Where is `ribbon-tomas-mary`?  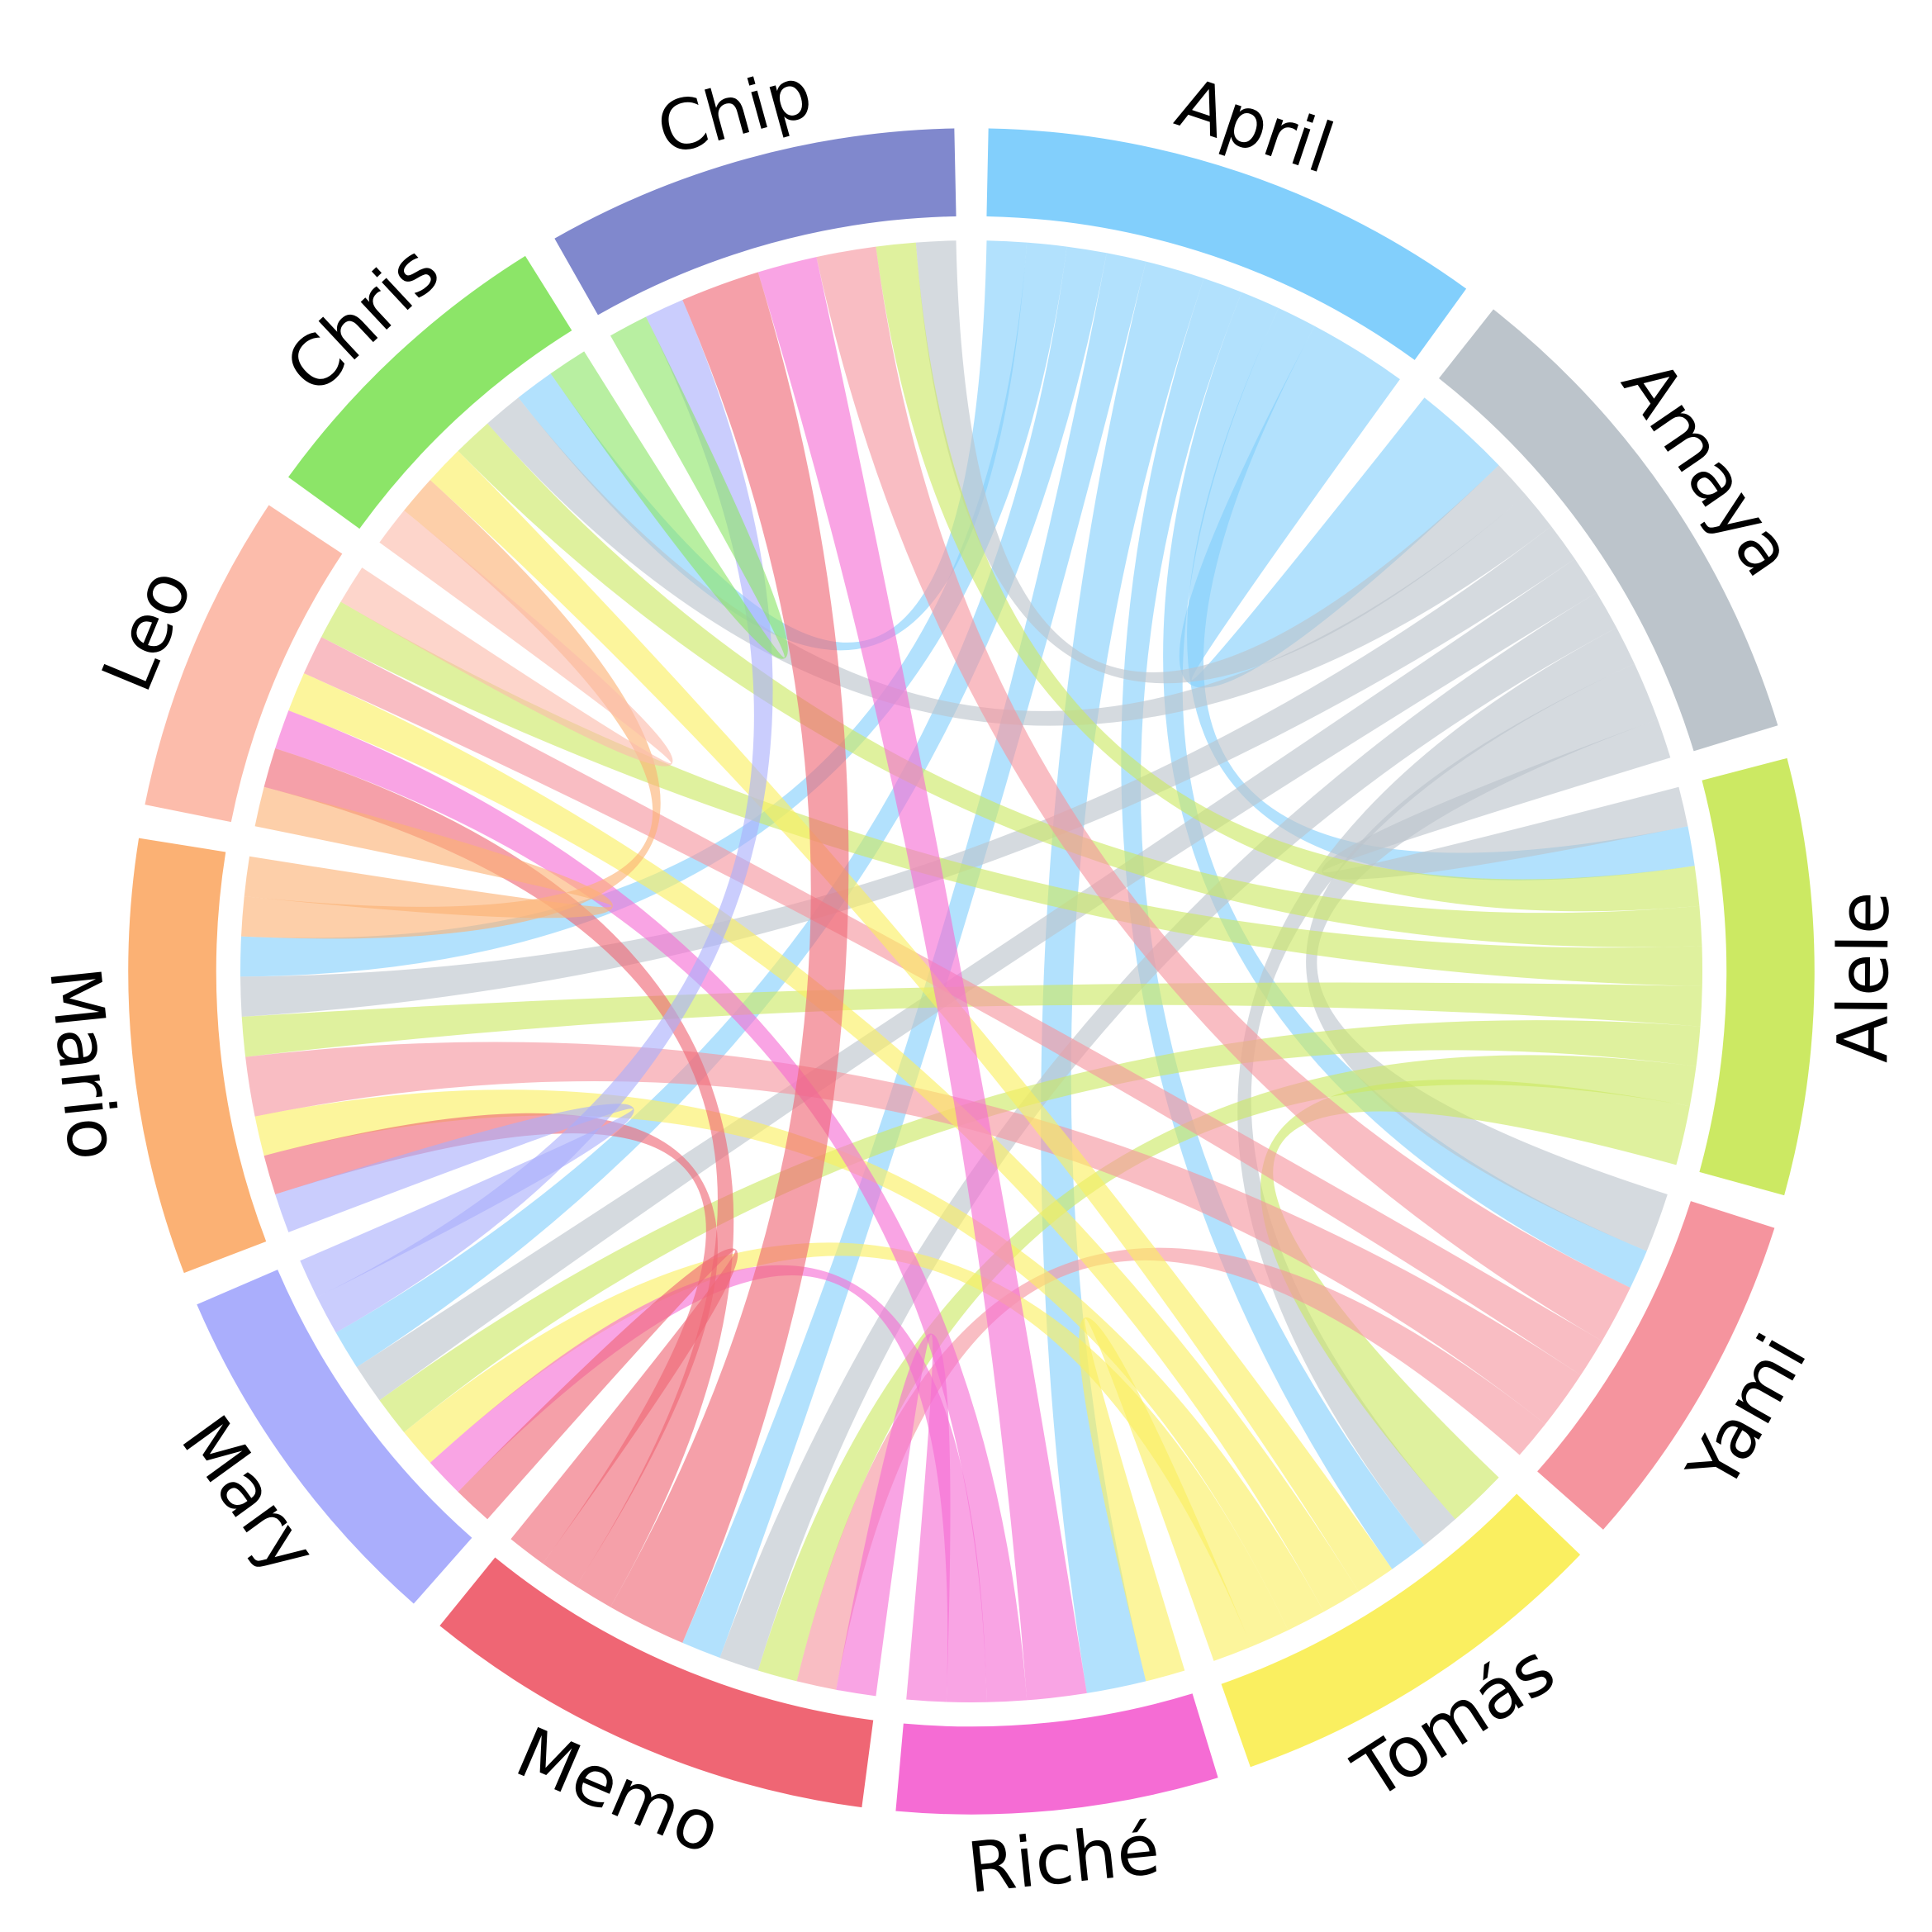
ribbon-tomas-mary is located at coordinates (847, 1444).